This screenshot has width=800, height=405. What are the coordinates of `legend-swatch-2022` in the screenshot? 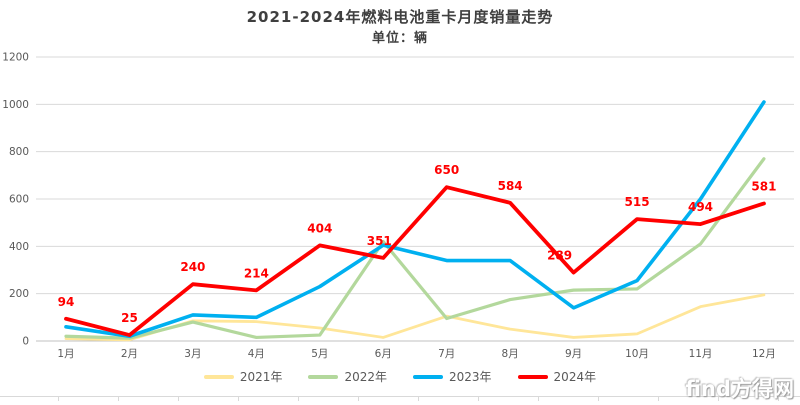 It's located at (323, 376).